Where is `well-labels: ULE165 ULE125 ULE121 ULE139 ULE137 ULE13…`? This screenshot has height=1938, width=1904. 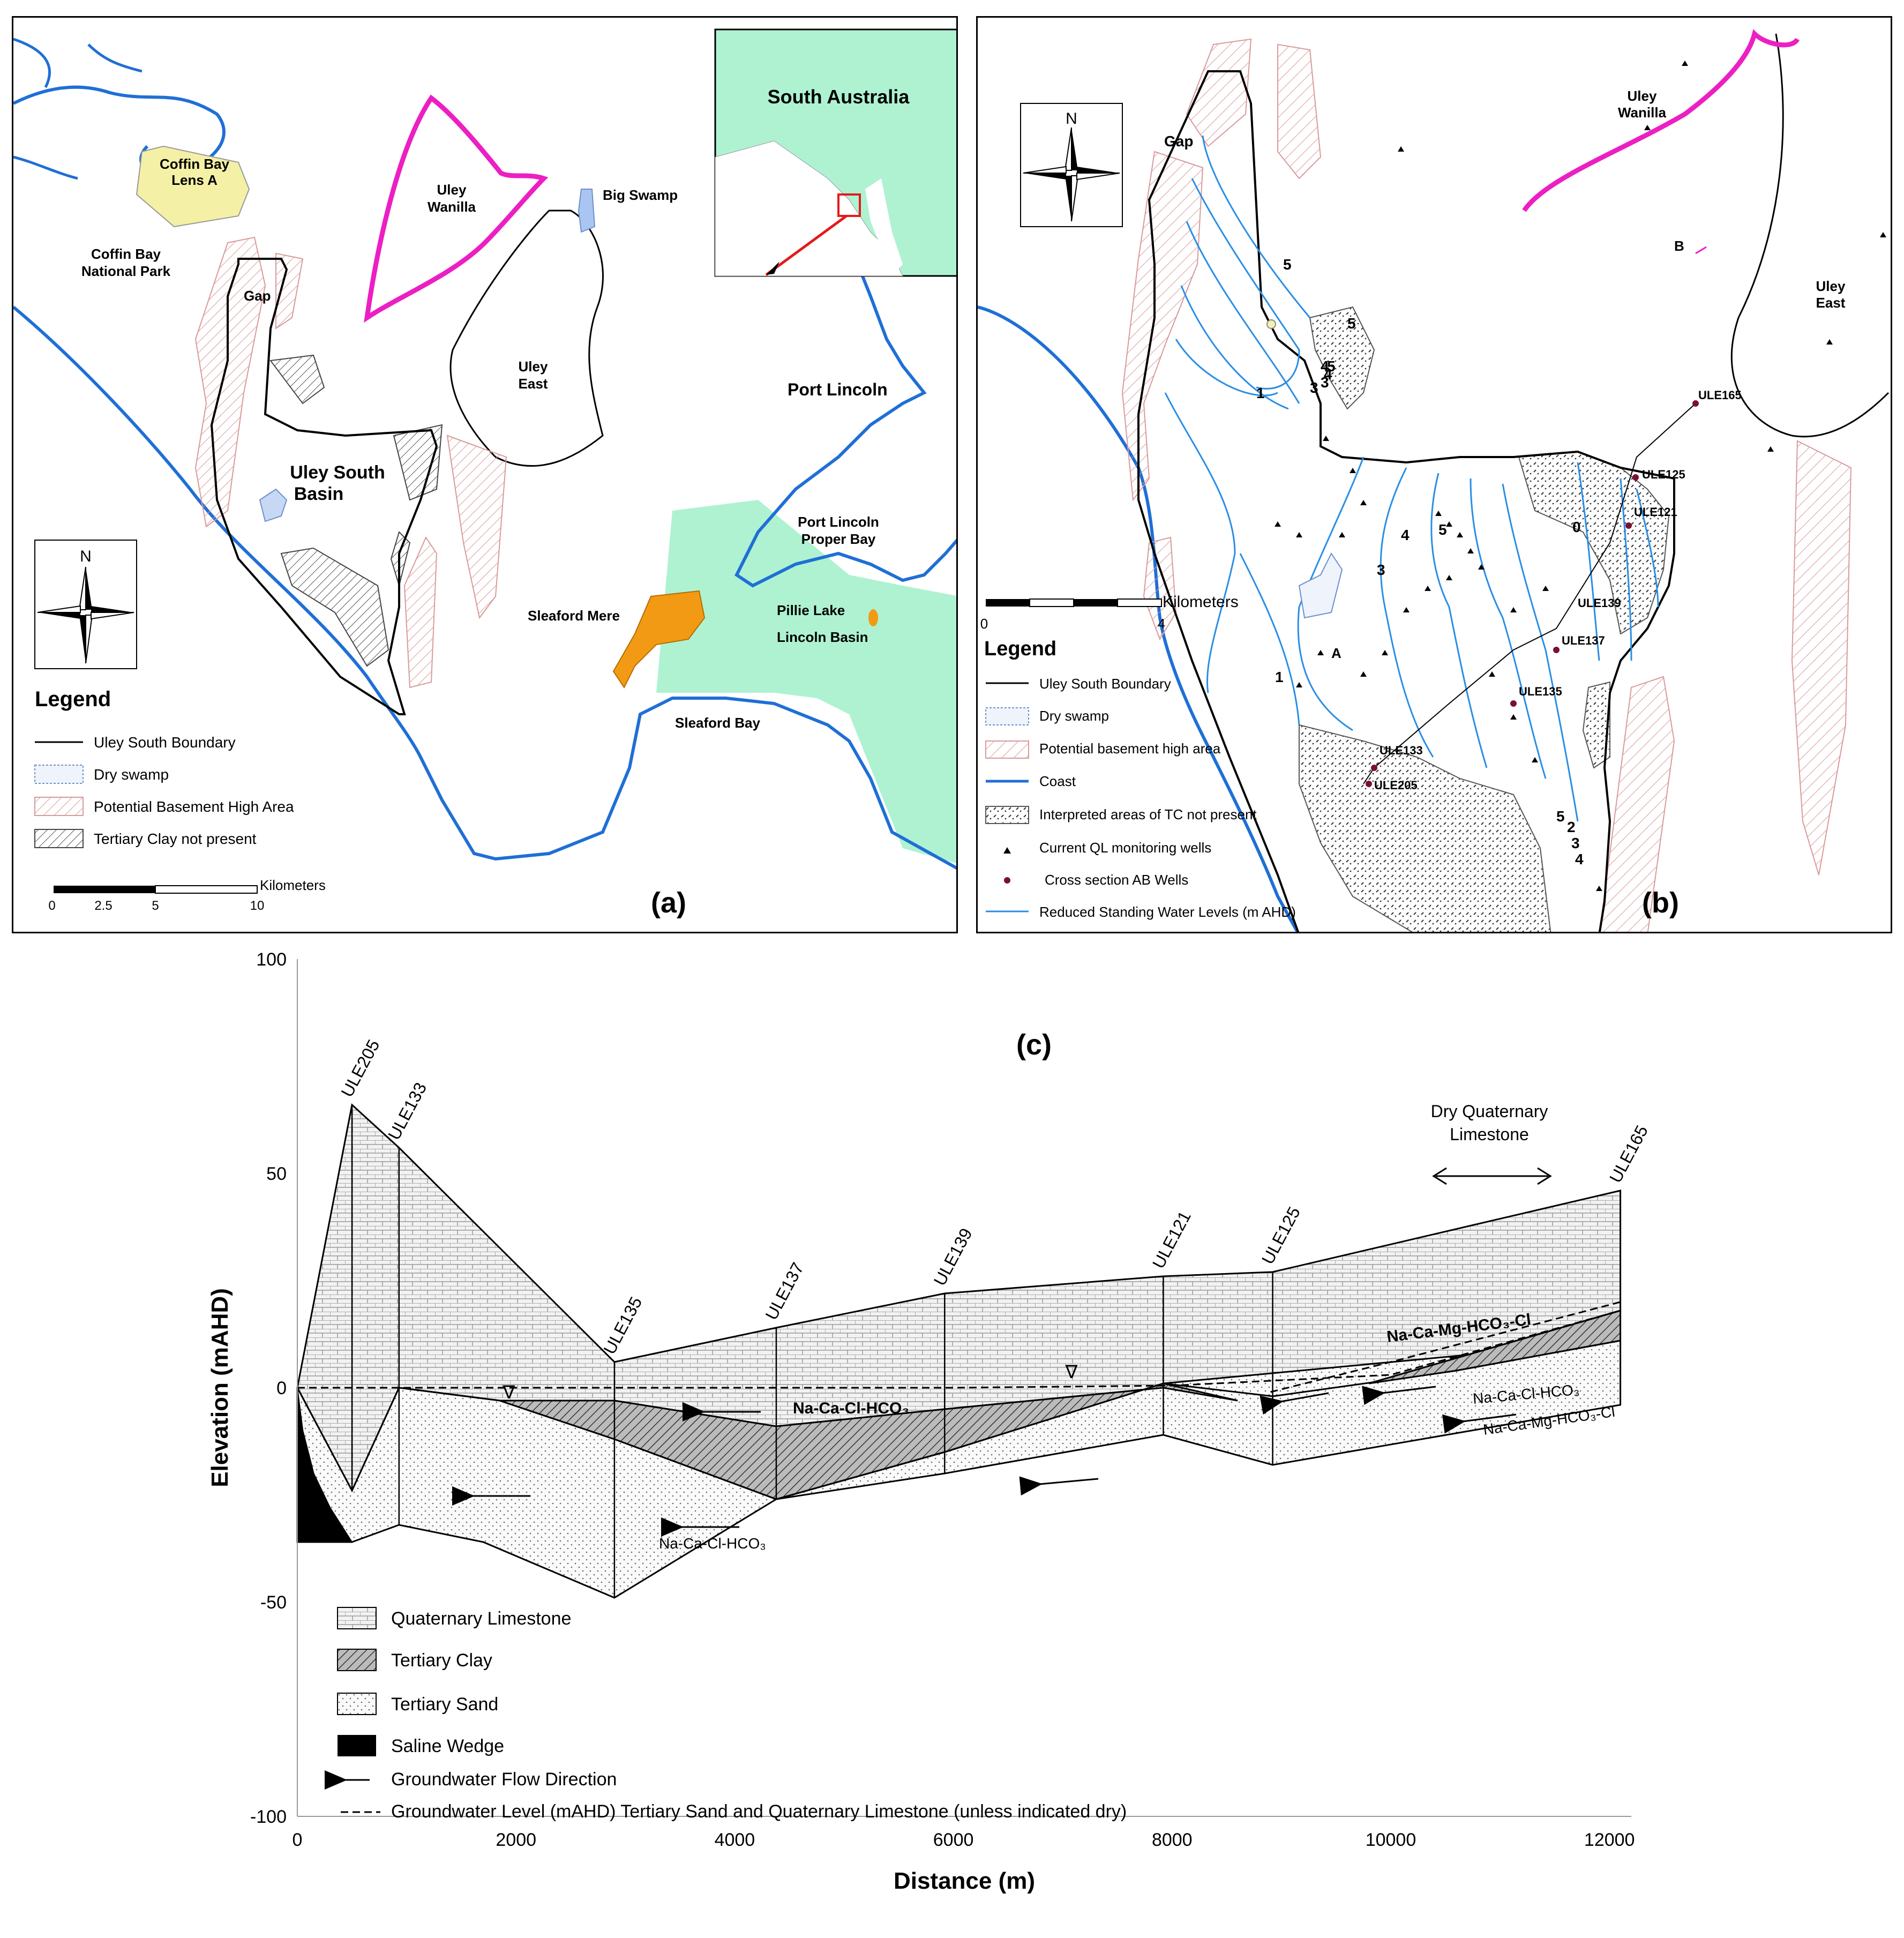 well-labels: ULE165 ULE125 ULE121 ULE139 ULE137 ULE13… is located at coordinates (1558, 590).